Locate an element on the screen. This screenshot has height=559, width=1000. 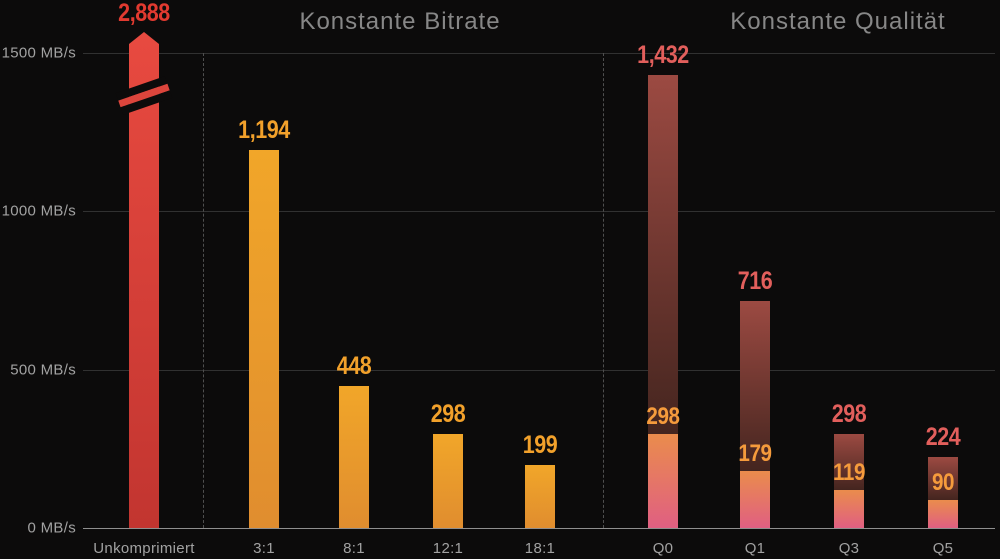
y-axis-tick-label: 0 MB/s is located at coordinates (51, 528).